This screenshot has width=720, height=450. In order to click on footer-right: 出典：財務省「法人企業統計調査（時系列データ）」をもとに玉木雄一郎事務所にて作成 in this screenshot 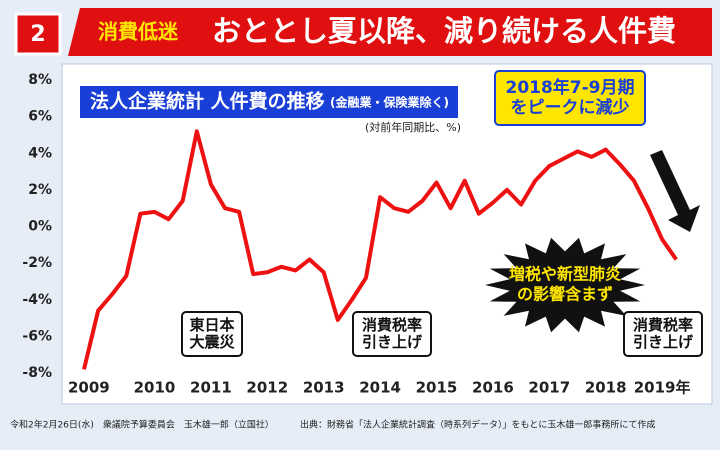, I will do `click(477, 425)`.